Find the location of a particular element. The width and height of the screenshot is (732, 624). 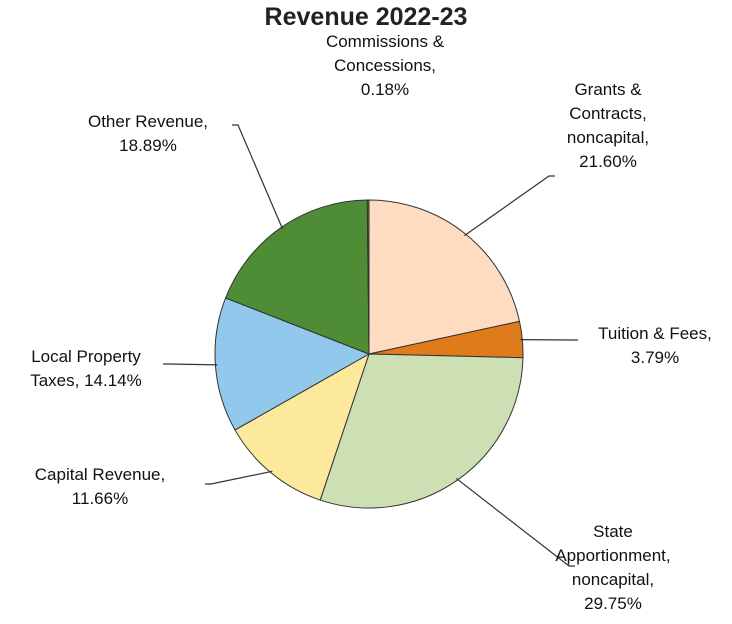

category-label: Commissions & Concessions, is located at coordinates (385, 53).